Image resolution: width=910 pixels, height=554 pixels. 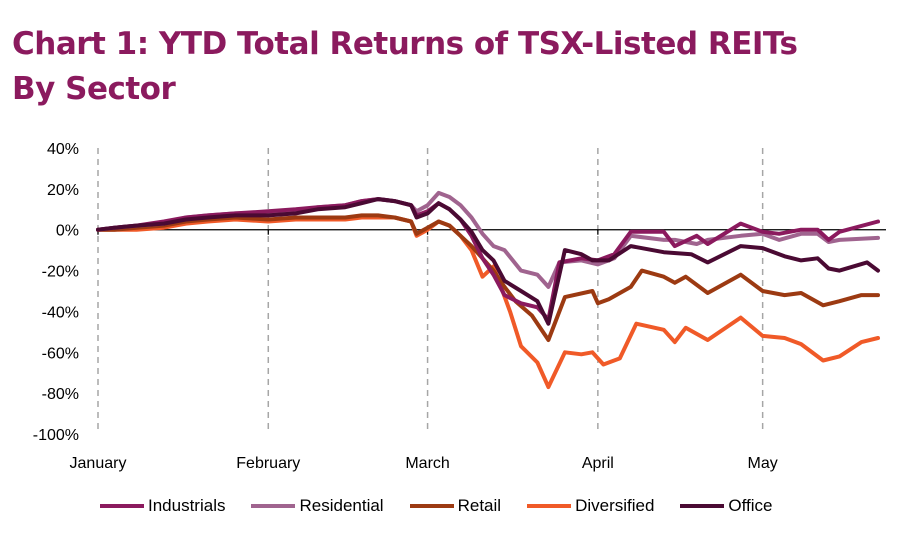 I want to click on x-tick-label: March, so click(x=427, y=463).